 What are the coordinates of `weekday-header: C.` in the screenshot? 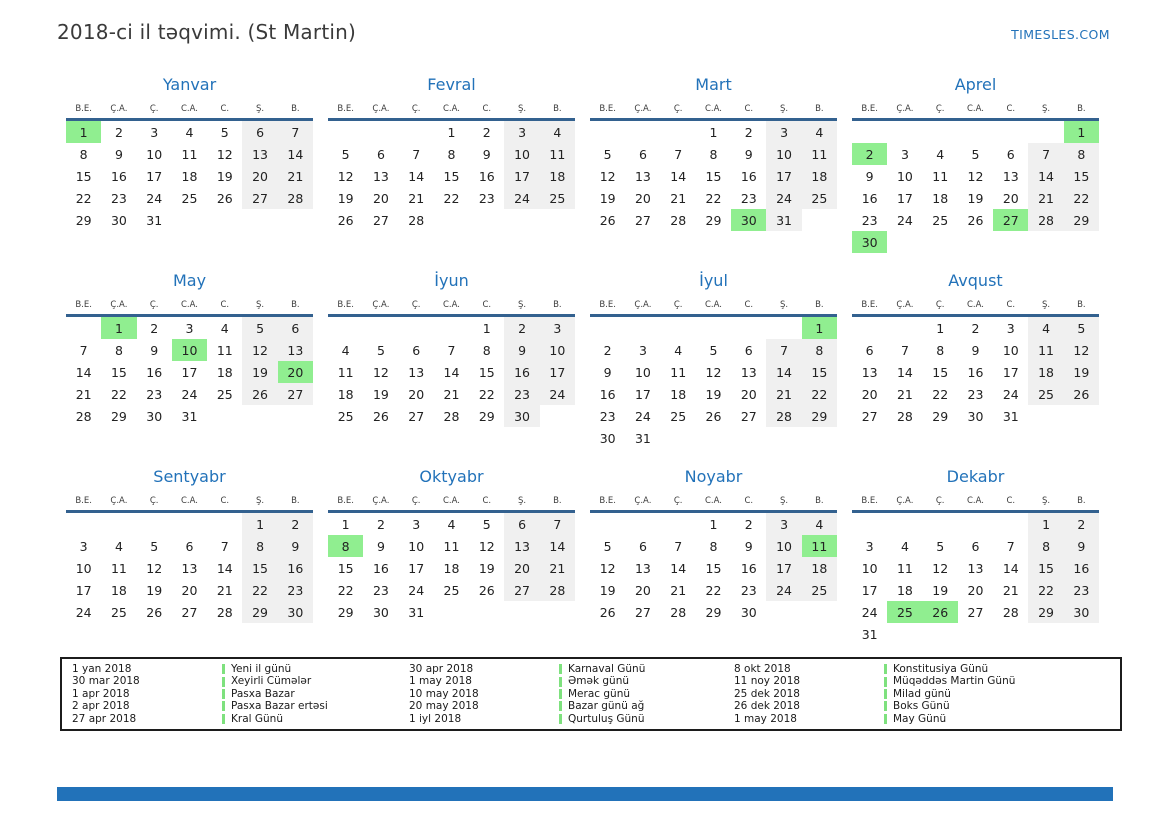 It's located at (749, 109).